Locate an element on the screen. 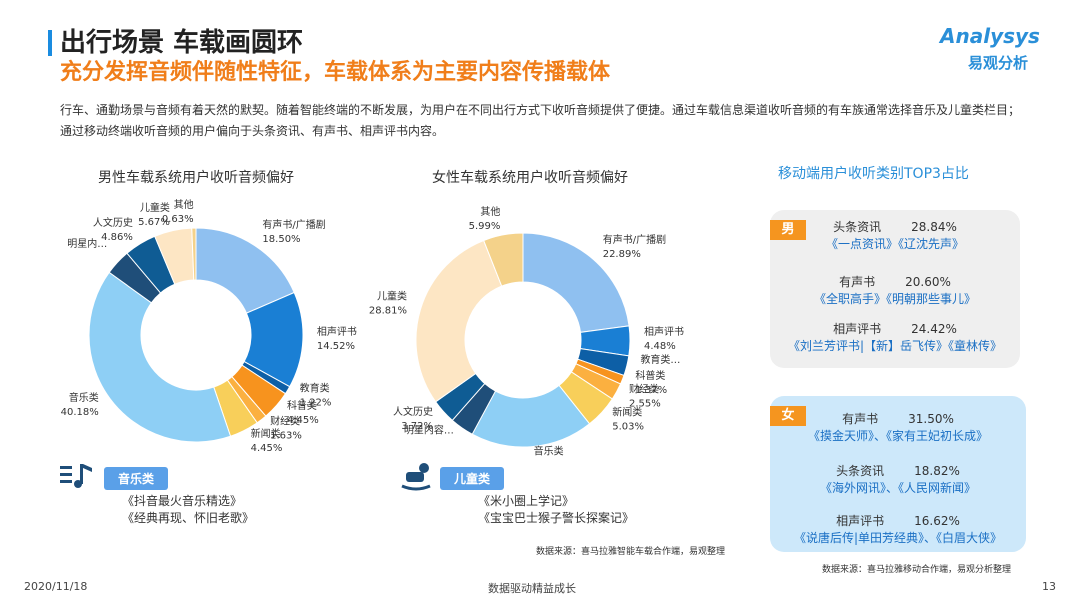  work: 《宝宝巴士猴子警长探案记》 is located at coordinates (556, 518).